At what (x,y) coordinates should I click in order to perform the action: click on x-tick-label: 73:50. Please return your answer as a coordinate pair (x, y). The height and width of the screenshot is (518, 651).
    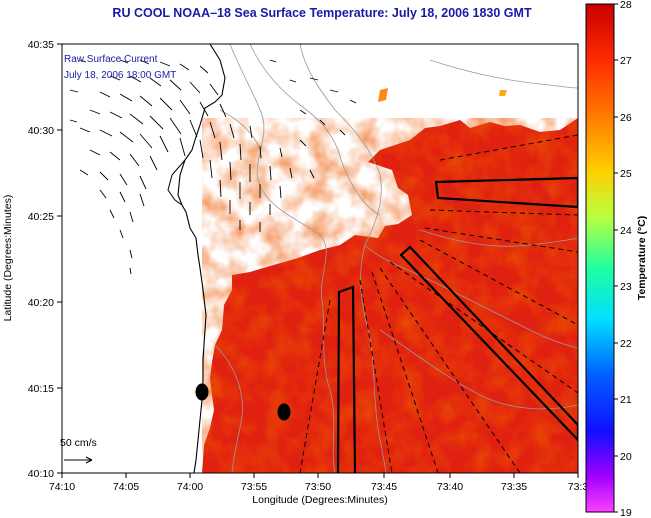
    Looking at the image, I should click on (318, 487).